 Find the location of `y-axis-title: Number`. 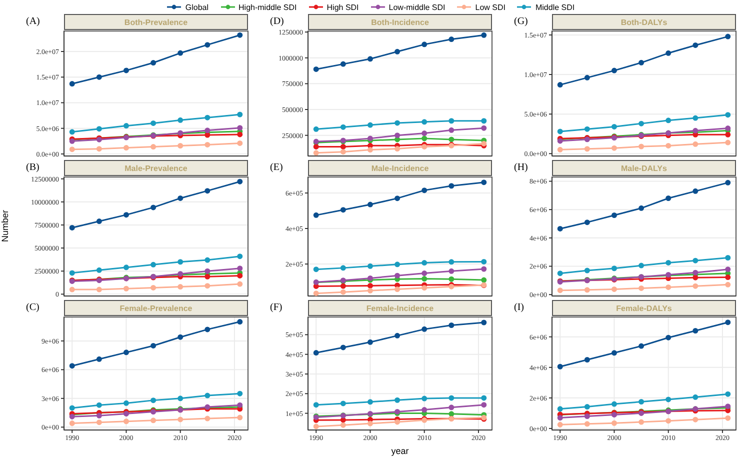

y-axis-title: Number is located at coordinates (5, 226).